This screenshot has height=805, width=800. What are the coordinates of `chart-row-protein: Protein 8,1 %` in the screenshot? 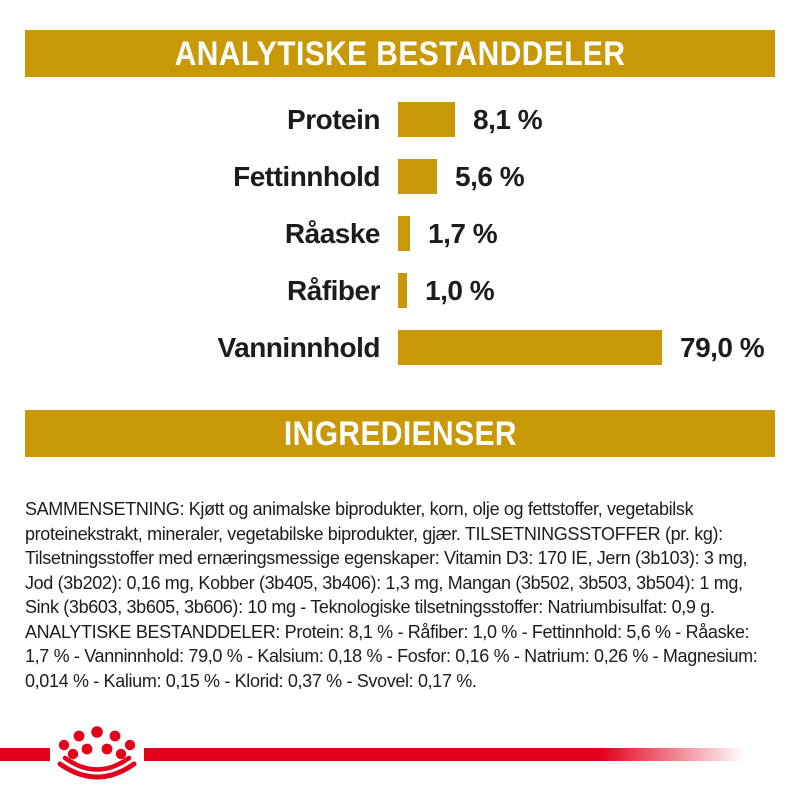 It's located at (400, 119).